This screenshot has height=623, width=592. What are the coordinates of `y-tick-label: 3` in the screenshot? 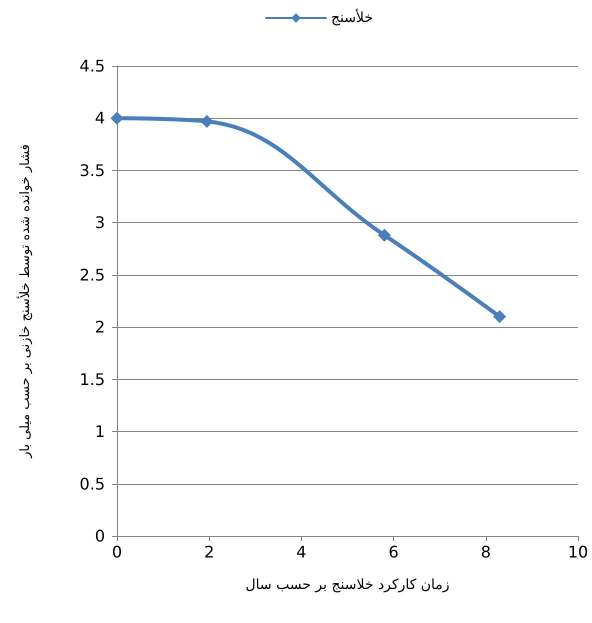 It's located at (99, 222).